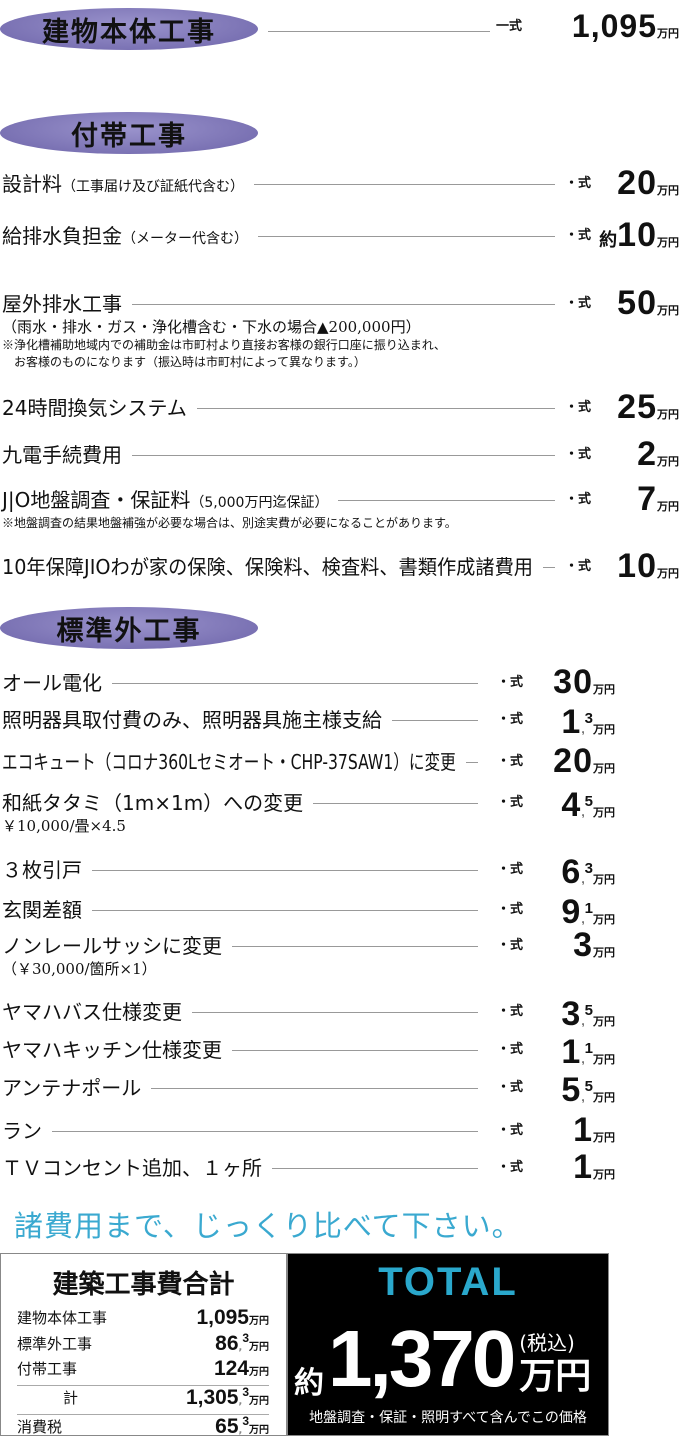  What do you see at coordinates (212, 1397) in the screenshot?
I see `summary-int: 1,305` at bounding box center [212, 1397].